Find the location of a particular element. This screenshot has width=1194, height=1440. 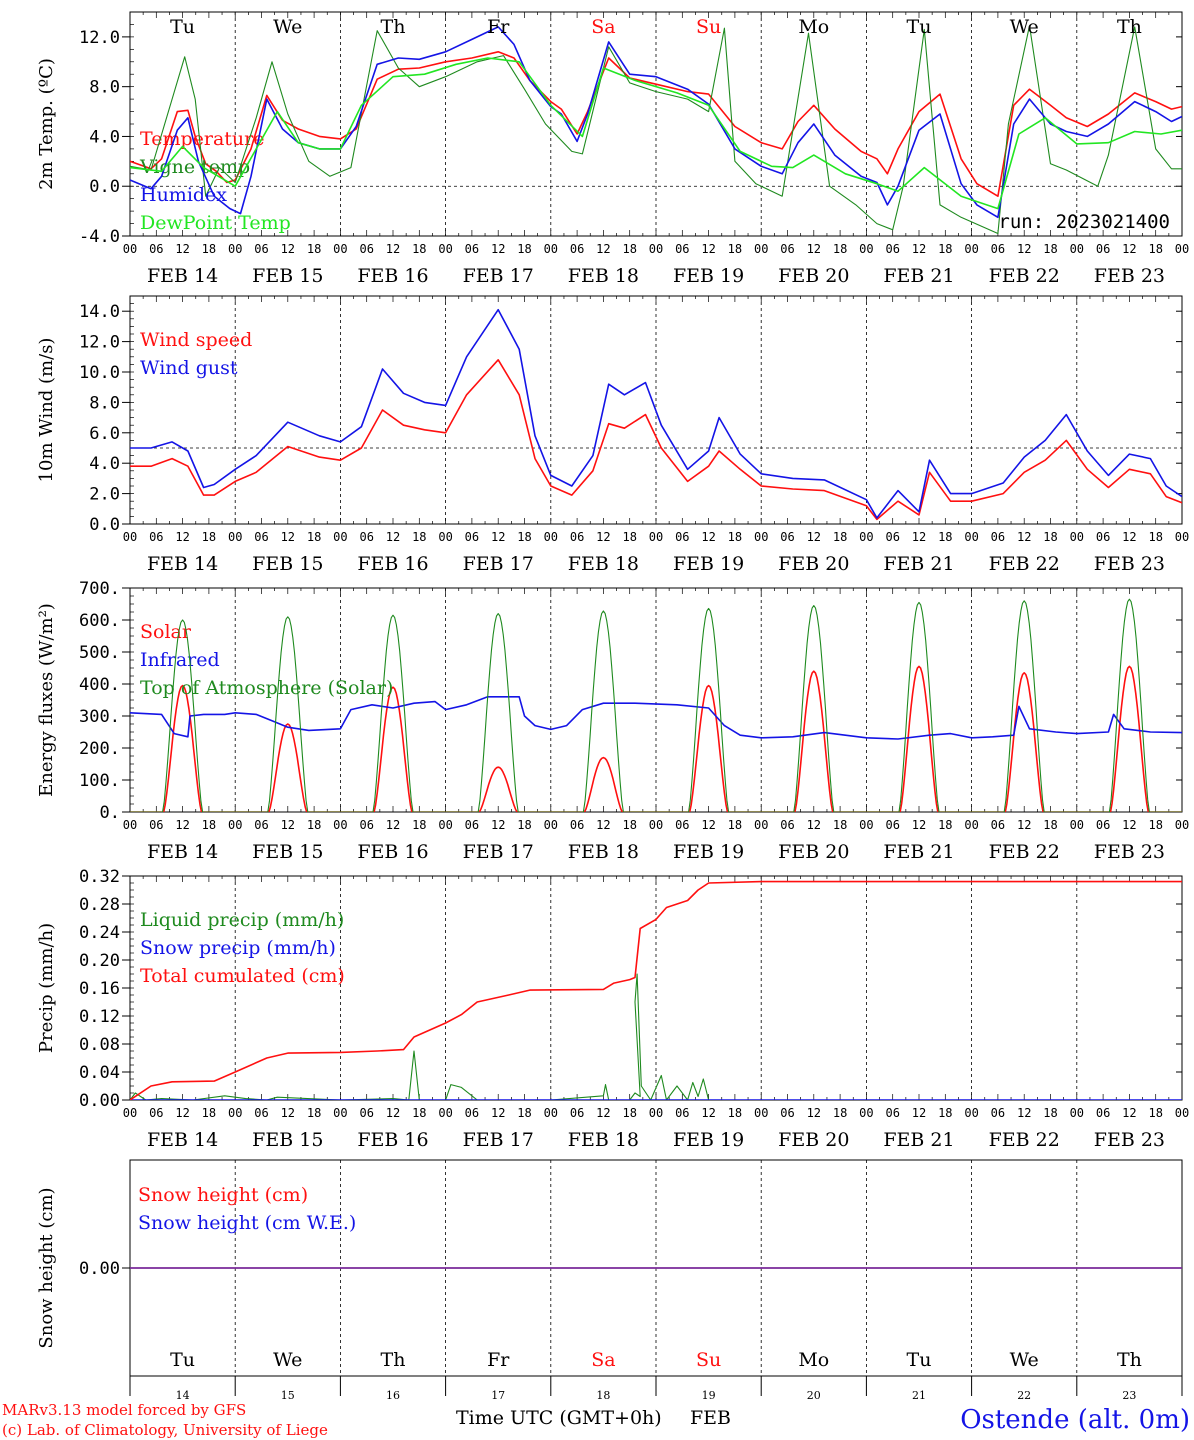

legend-entry: Wind gust is located at coordinates (189, 368).